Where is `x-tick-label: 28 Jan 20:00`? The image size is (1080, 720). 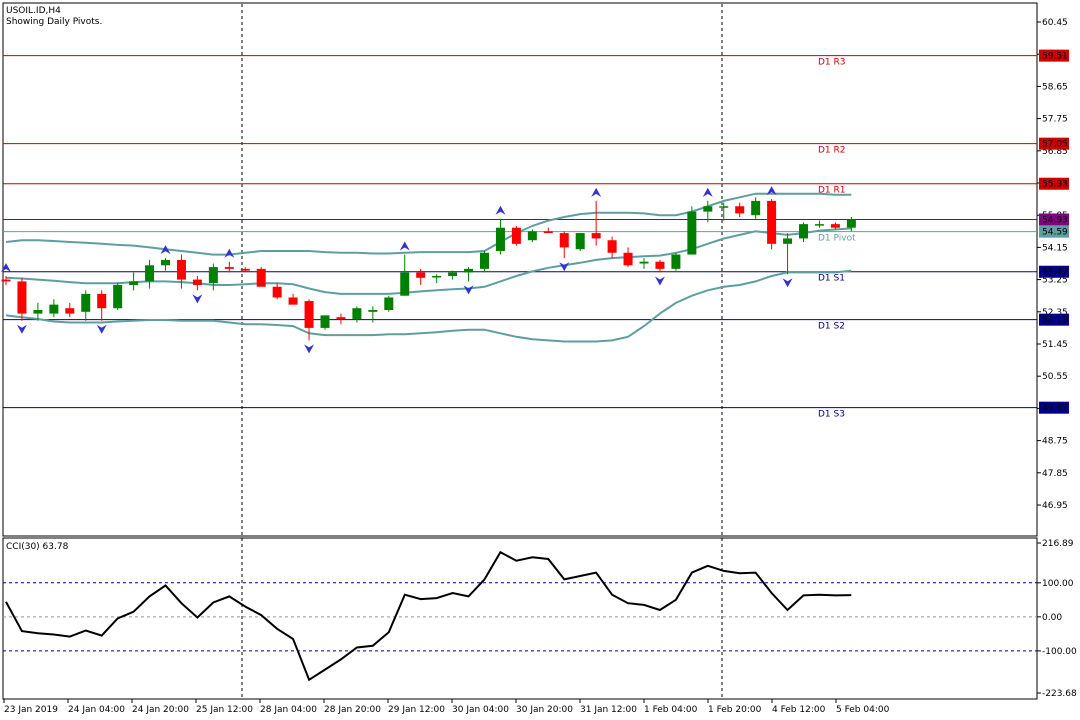 x-tick-label: 28 Jan 20:00 is located at coordinates (352, 710).